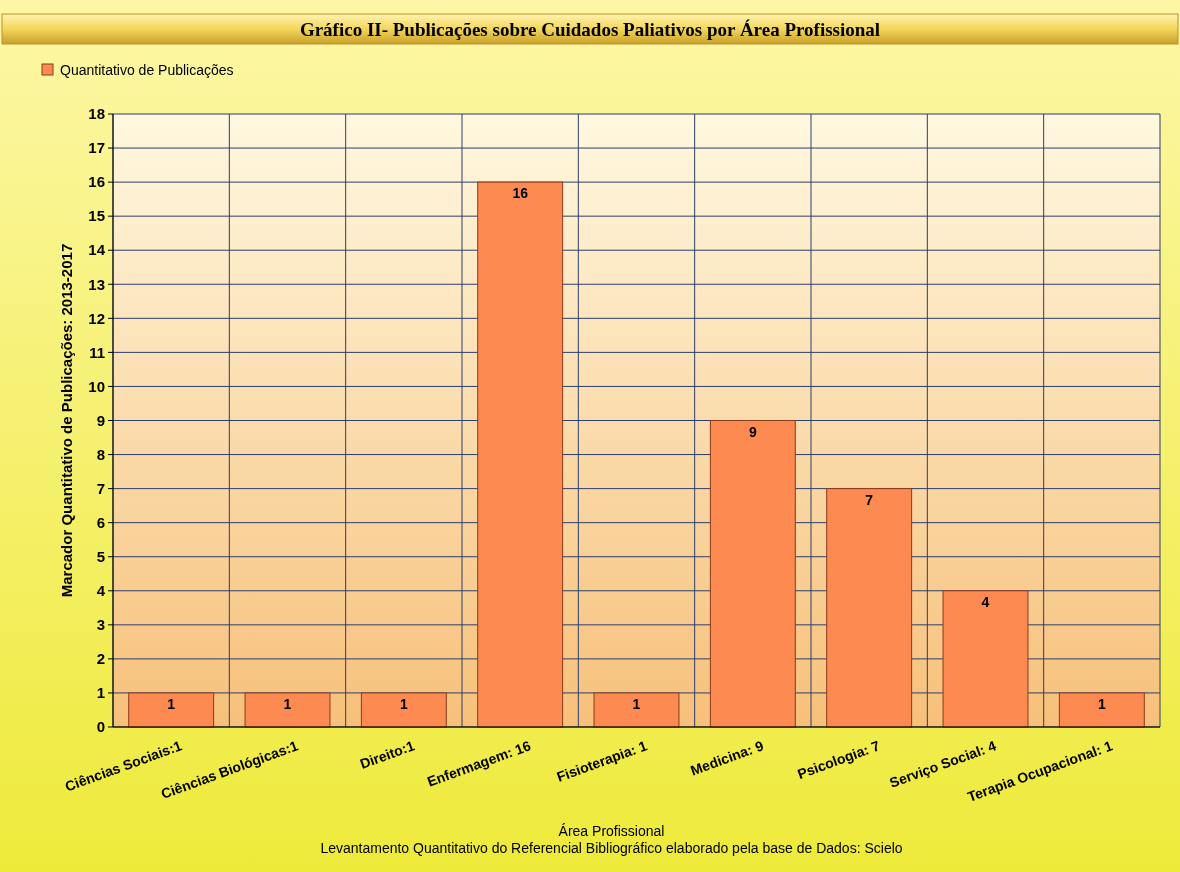 The image size is (1180, 872). Describe the element at coordinates (520, 193) in the screenshot. I see `data-label: 16` at that location.